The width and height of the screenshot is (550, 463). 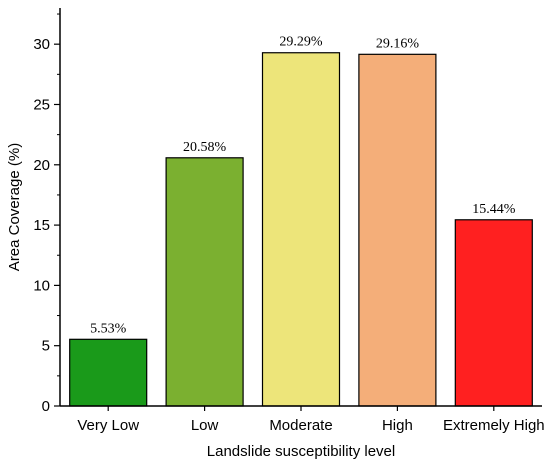 I want to click on x-ticks-layer: Very Low Low Moderate High Extremely High, so click(x=311, y=420).